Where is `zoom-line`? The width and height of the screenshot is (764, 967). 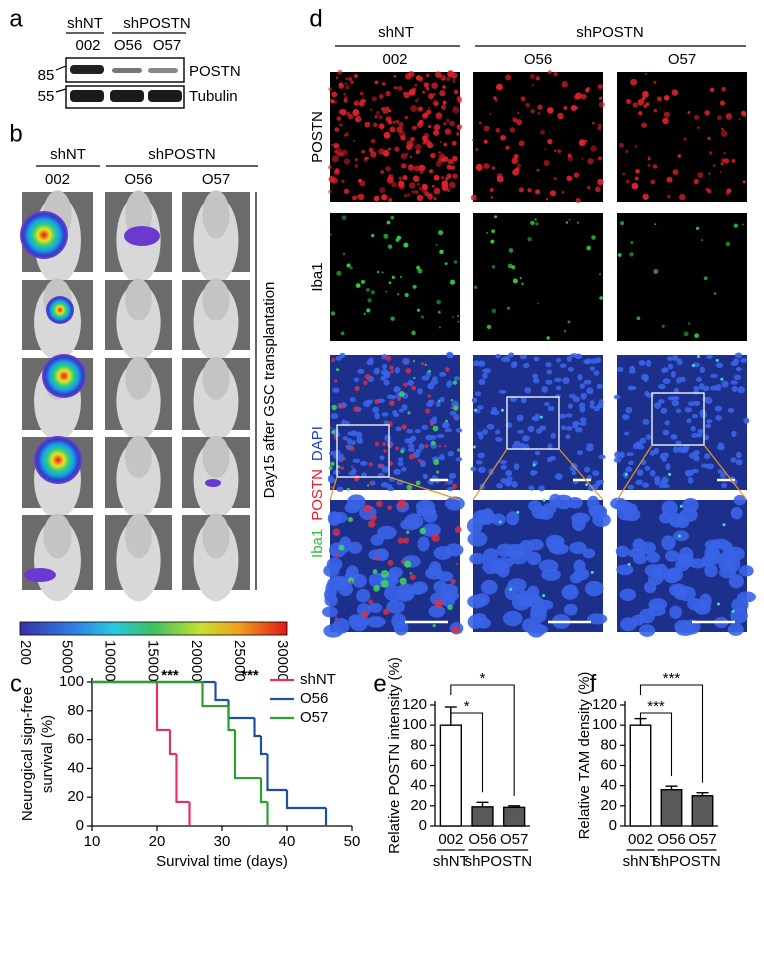 zoom-line is located at coordinates (634, 472).